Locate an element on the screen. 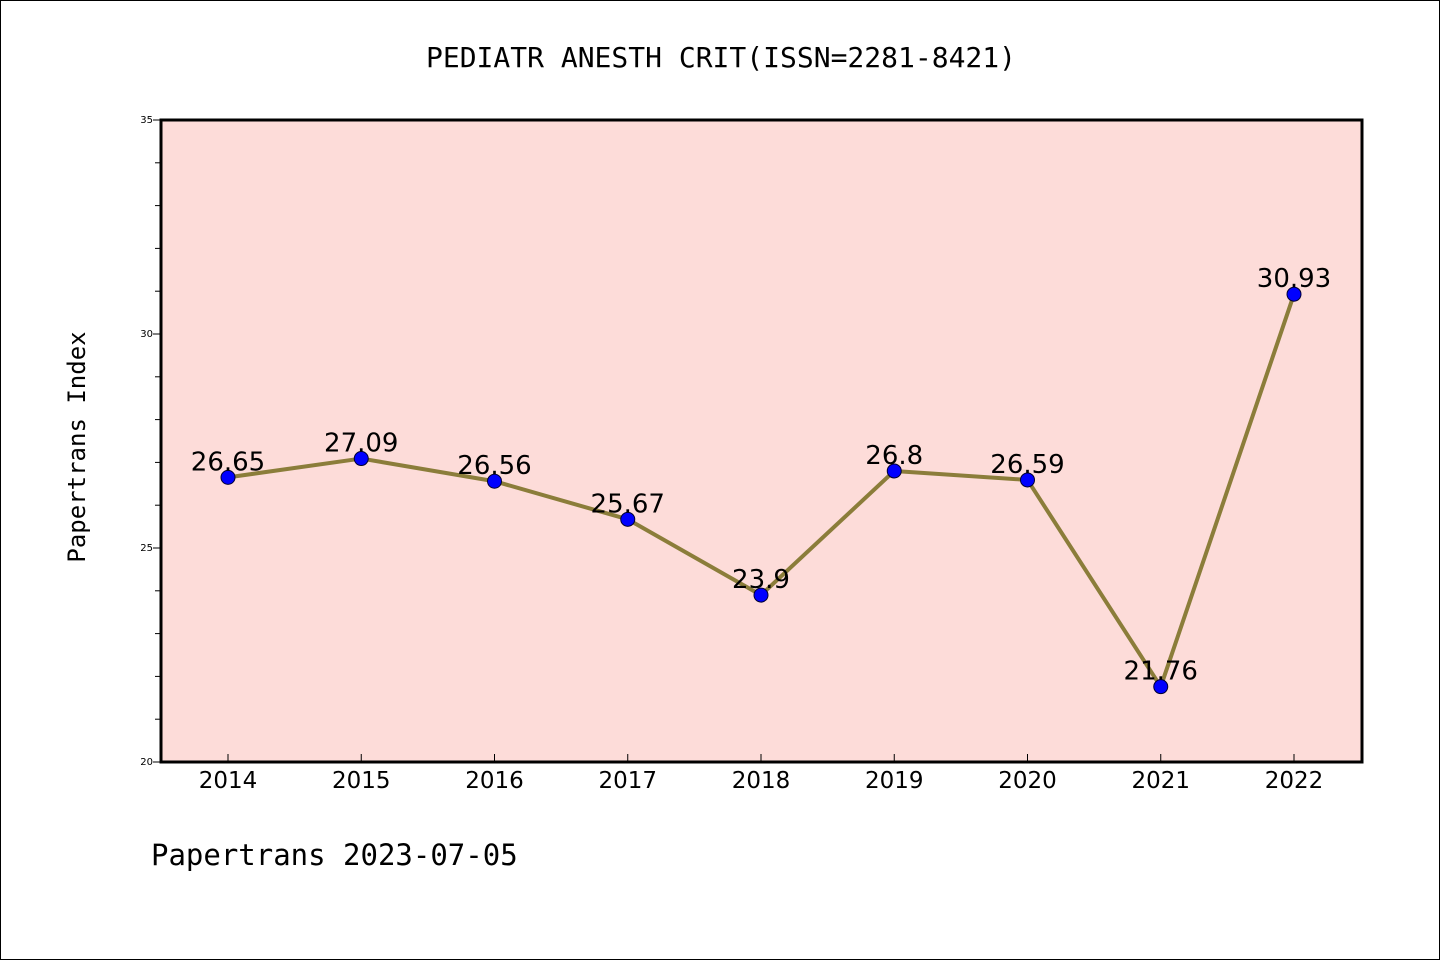  x-tick-label: 2014 is located at coordinates (228, 781).